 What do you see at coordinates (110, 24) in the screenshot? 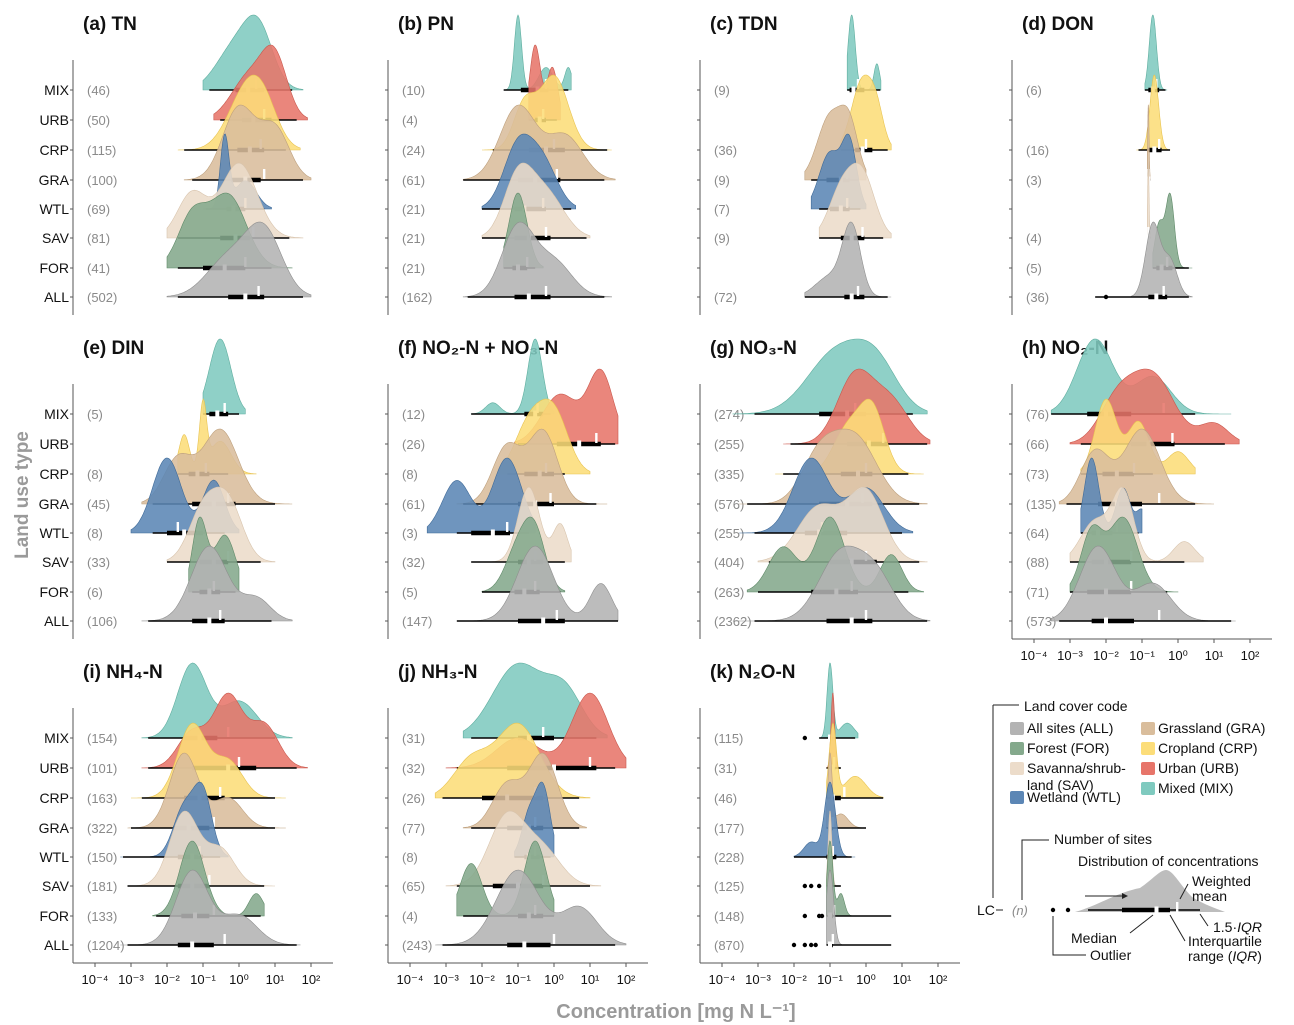
I see `panel-title: (a) TN` at bounding box center [110, 24].